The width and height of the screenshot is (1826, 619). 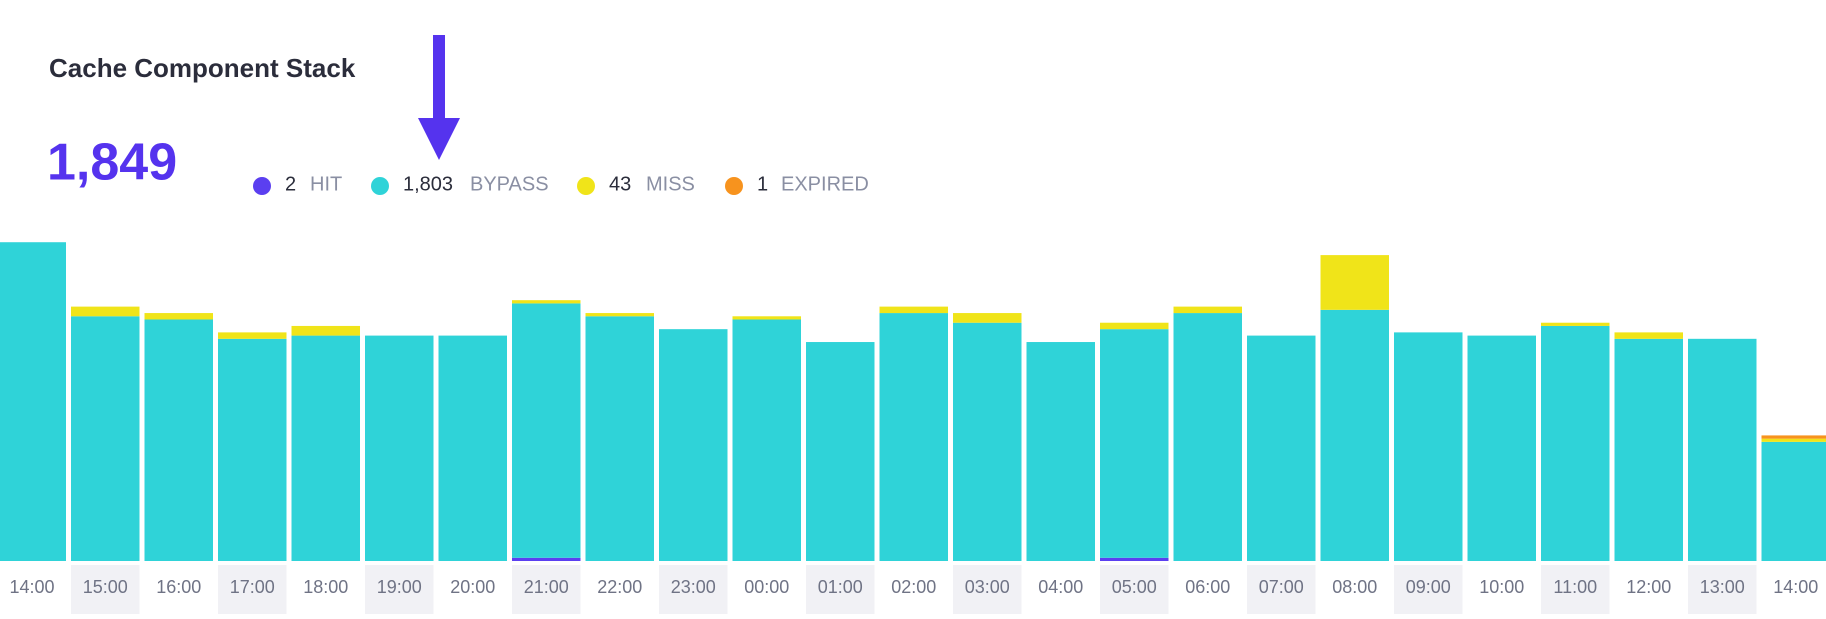 What do you see at coordinates (1722, 587) in the screenshot?
I see `x-tick-label: 13:00` at bounding box center [1722, 587].